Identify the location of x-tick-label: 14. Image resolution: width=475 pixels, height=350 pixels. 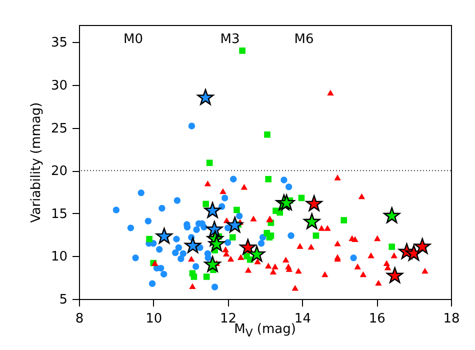
(302, 319).